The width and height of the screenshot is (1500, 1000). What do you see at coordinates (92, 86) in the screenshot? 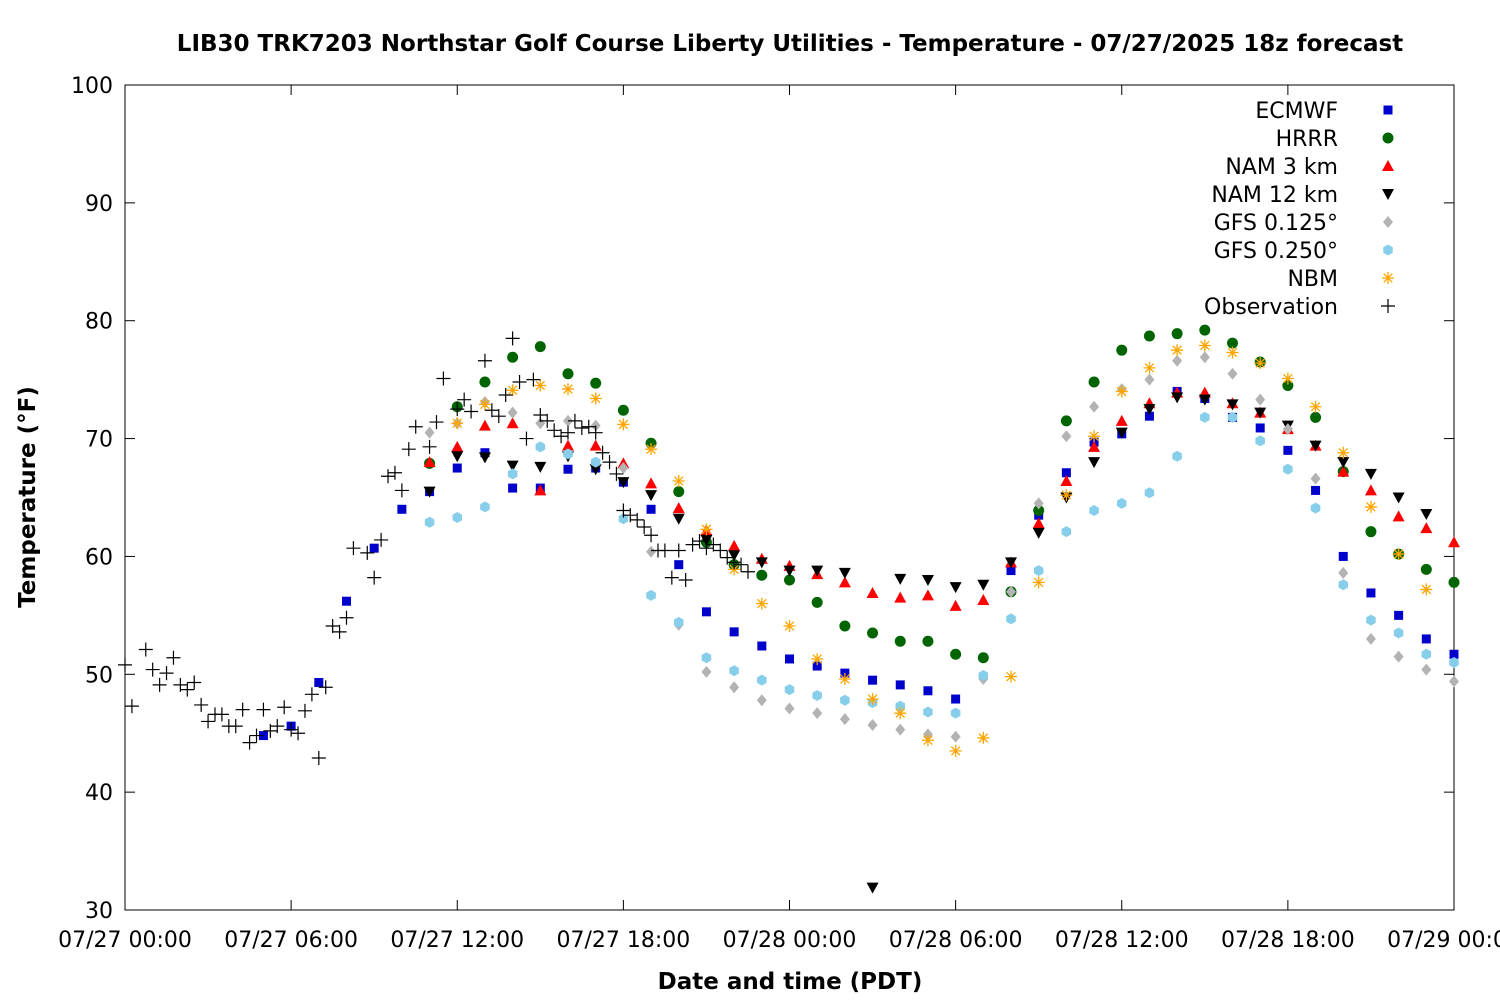
I see `y-tick-label: 100` at bounding box center [92, 86].